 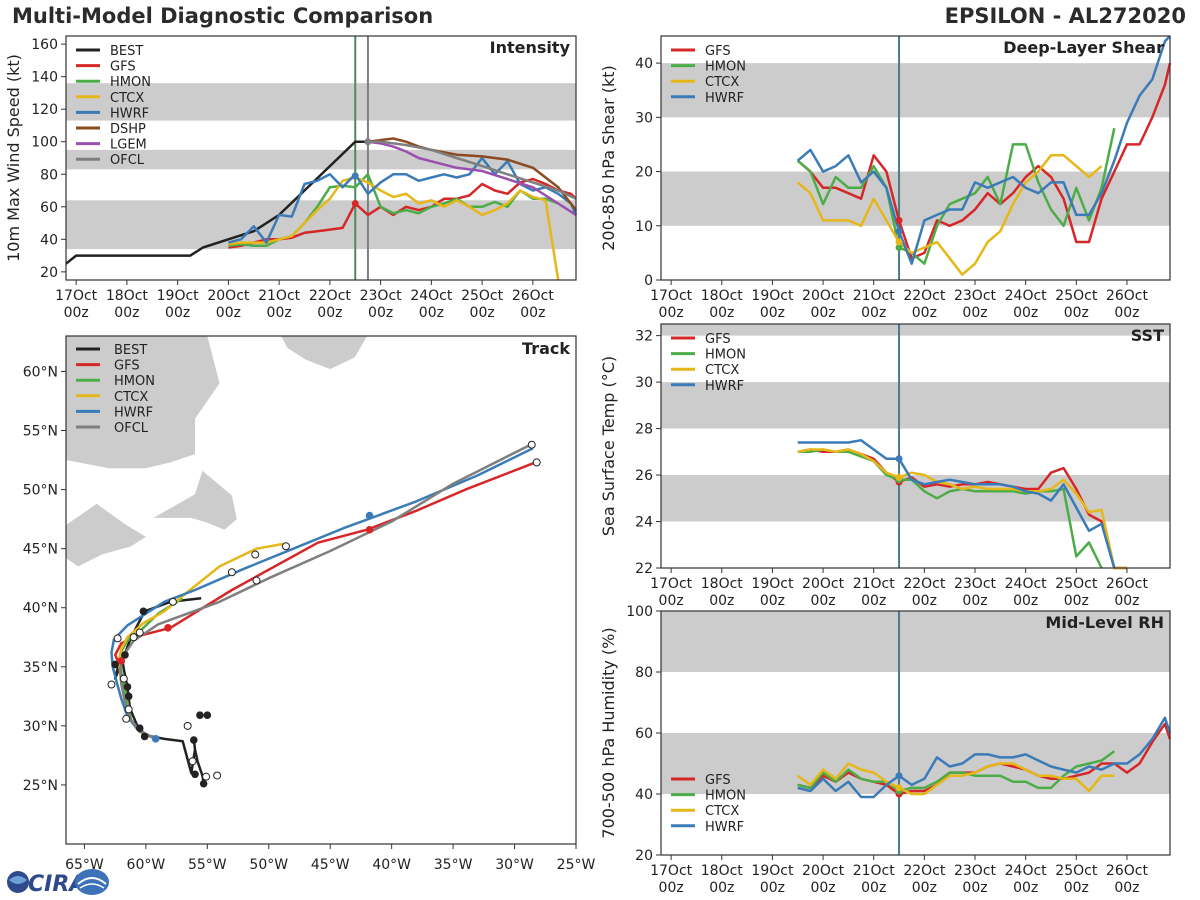 What do you see at coordinates (1065, 16) in the screenshot?
I see `storm-id-title: EPSILON - AL272020` at bounding box center [1065, 16].